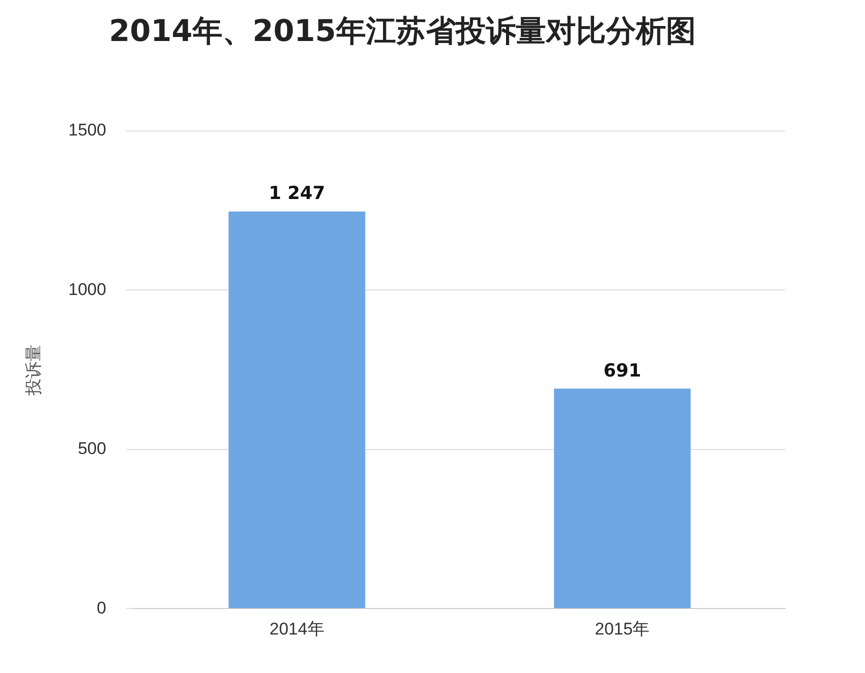 This screenshot has width=865, height=673. I want to click on chart-title: 2014年、2015年江苏省投诉量对比分析图, so click(402, 31).